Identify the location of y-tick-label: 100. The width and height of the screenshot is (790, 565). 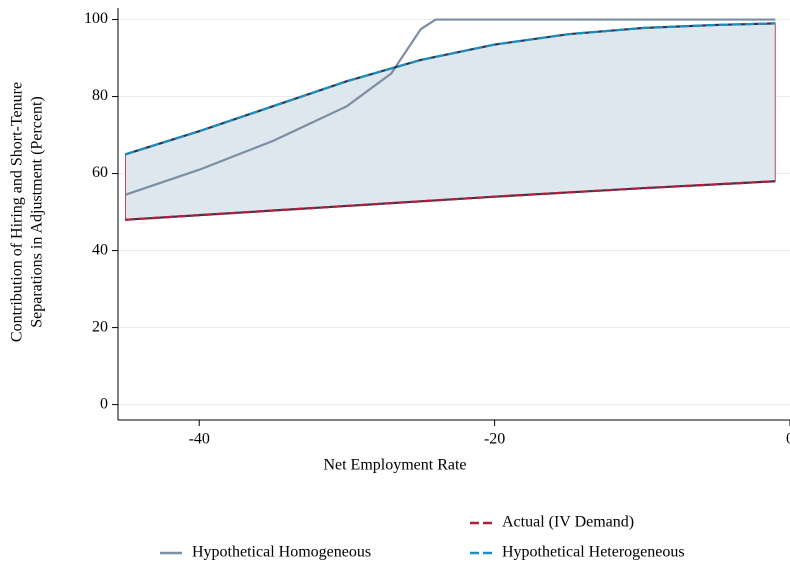
(96, 18).